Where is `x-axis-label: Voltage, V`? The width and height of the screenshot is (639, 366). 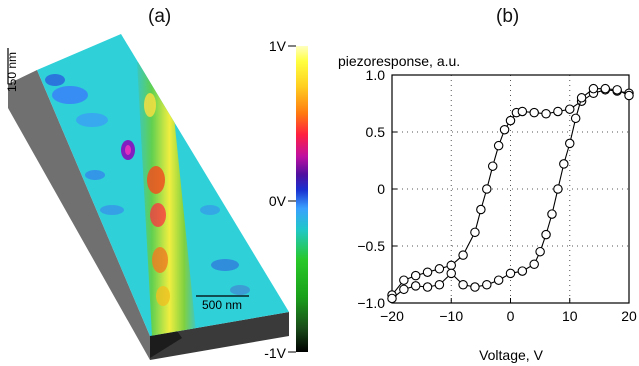 x-axis-label: Voltage, V is located at coordinates (511, 355).